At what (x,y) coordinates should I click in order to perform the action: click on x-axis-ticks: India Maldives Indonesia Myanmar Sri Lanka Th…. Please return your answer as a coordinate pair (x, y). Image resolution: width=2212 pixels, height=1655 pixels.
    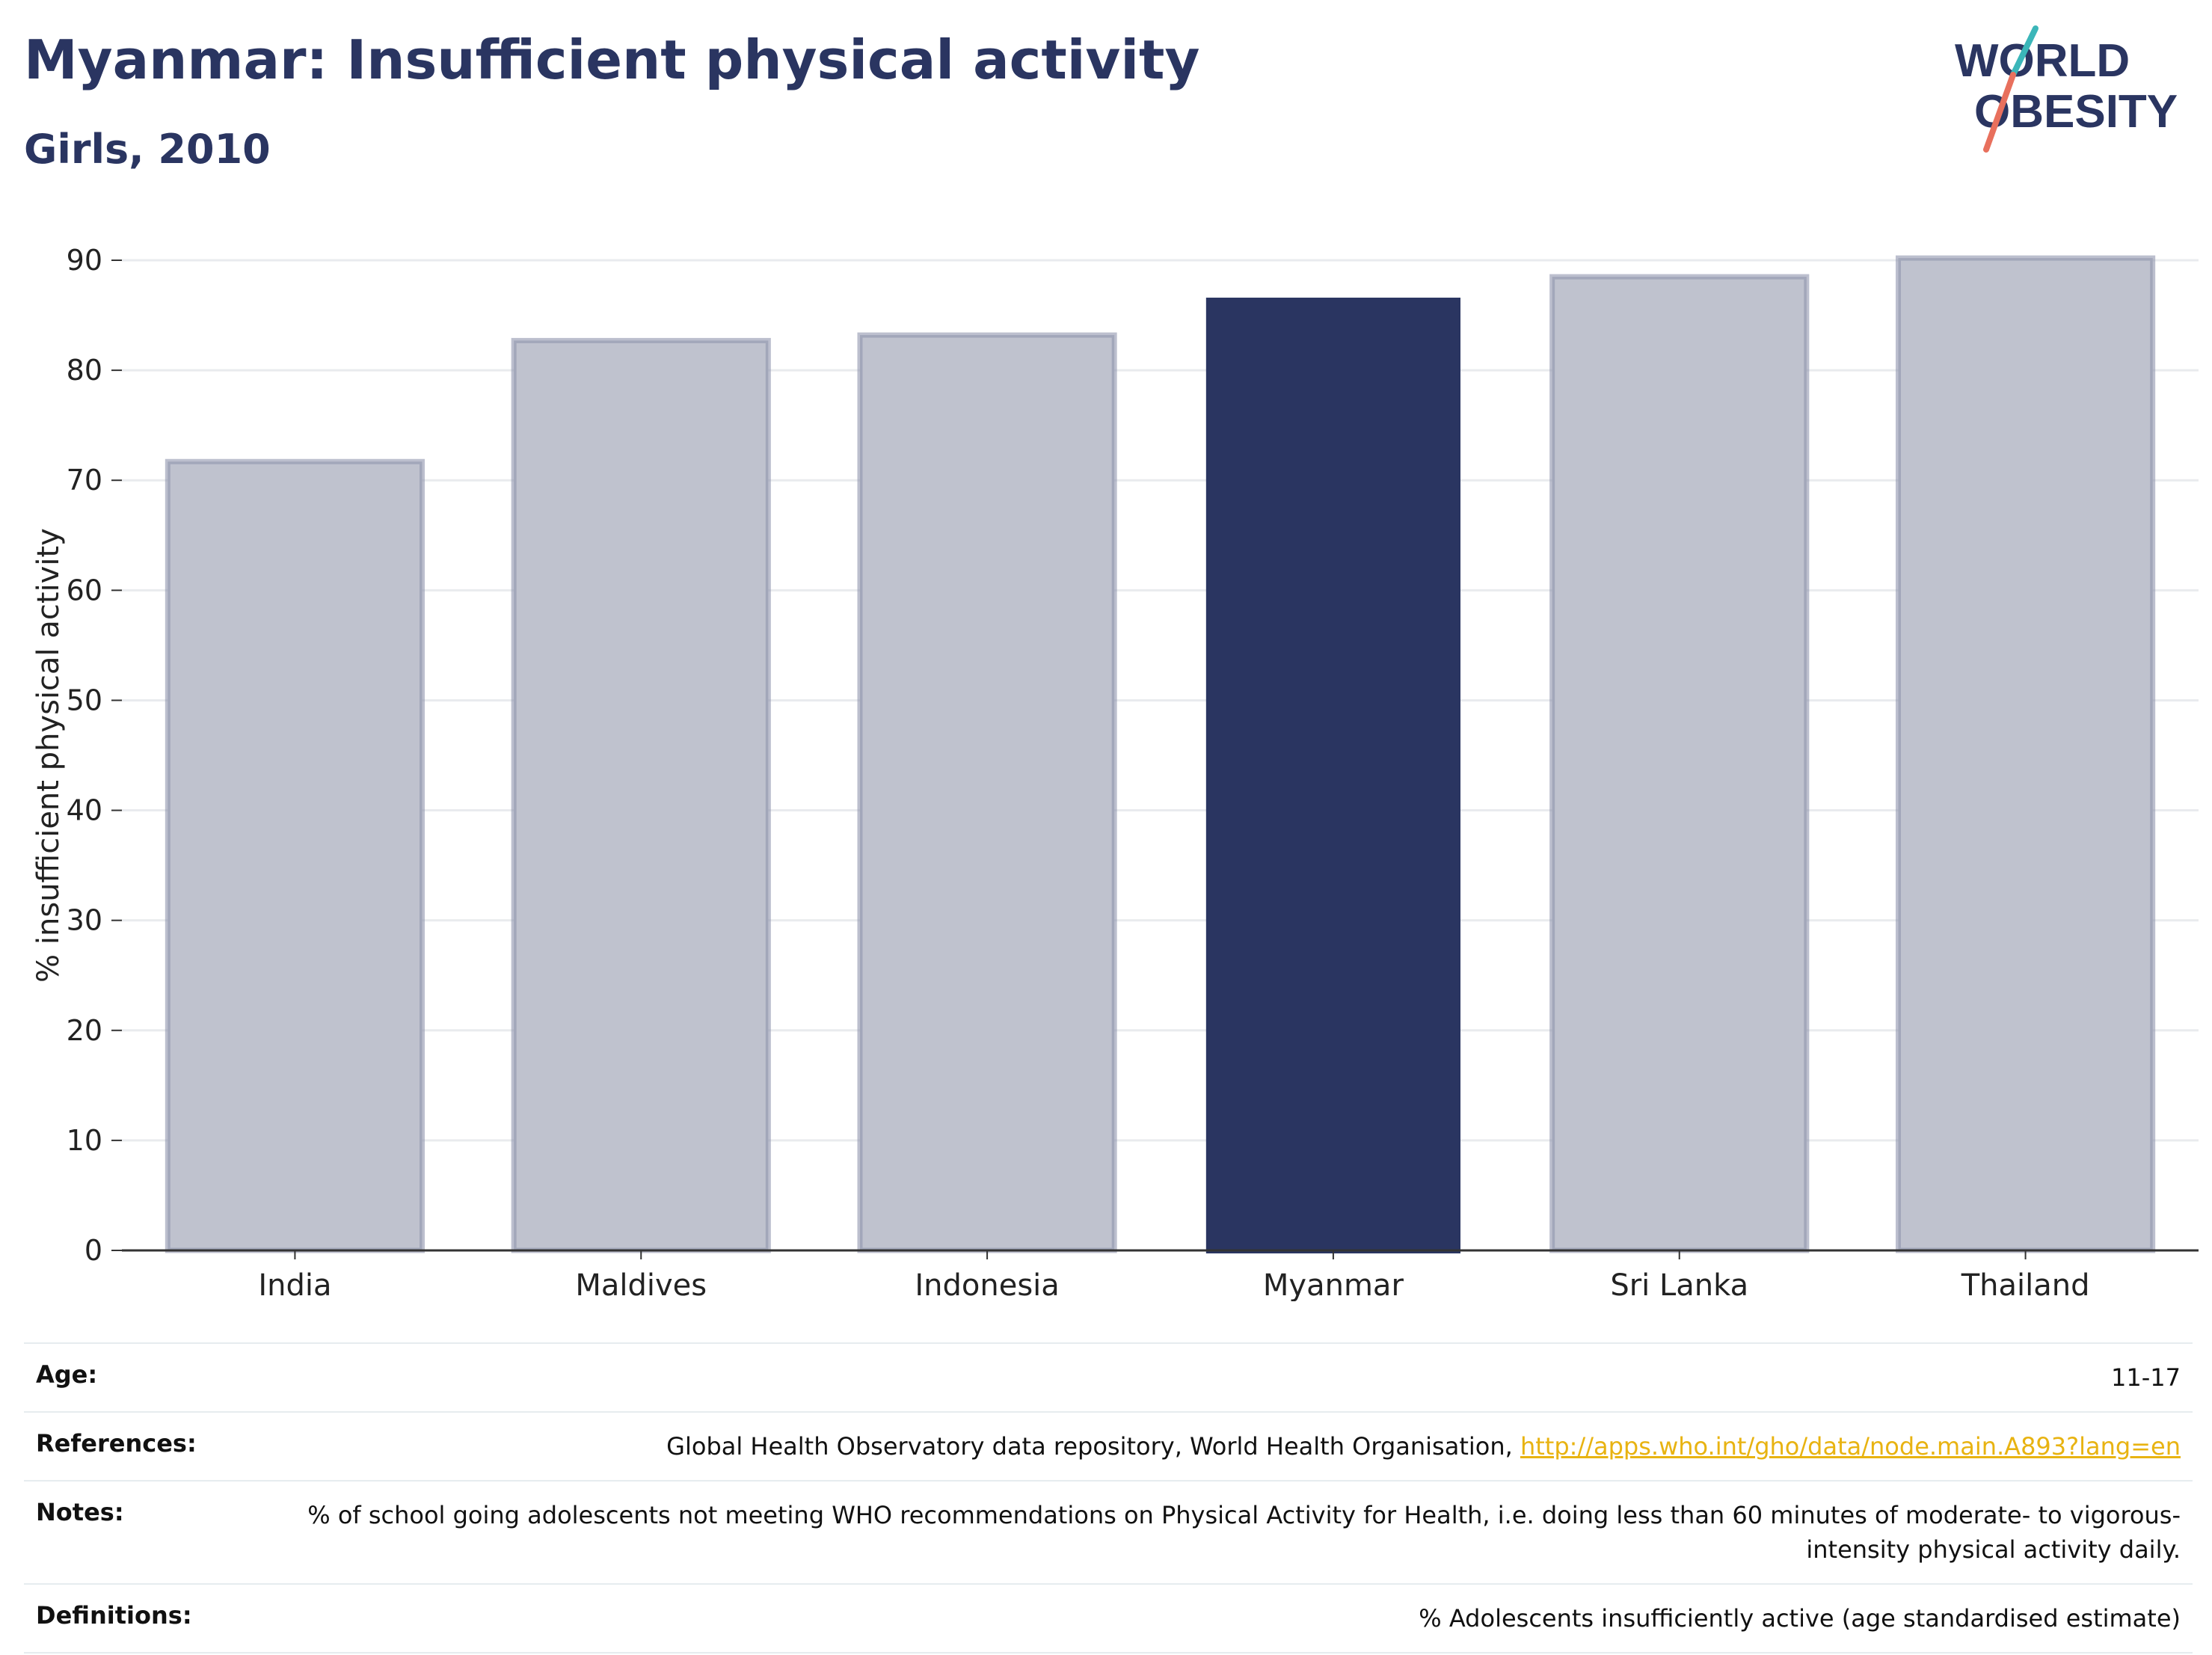
    Looking at the image, I should click on (1173, 1275).